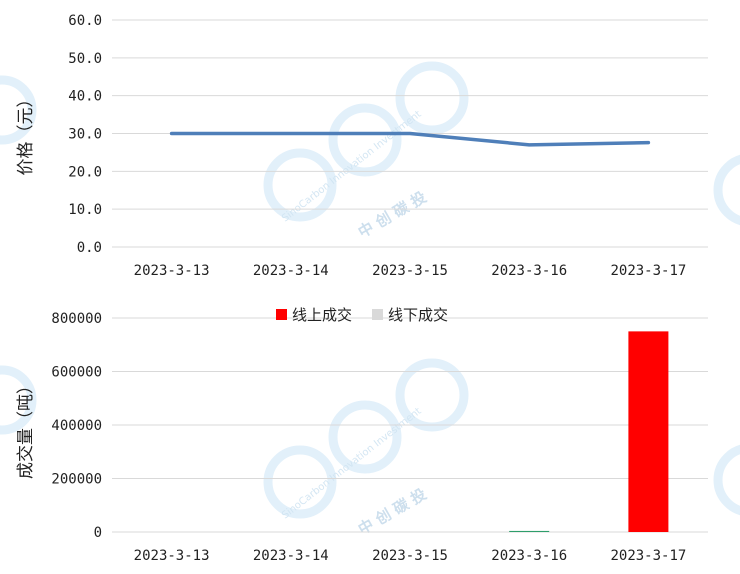 Image resolution: width=740 pixels, height=574 pixels. Describe the element at coordinates (529, 271) in the screenshot. I see `price-x-tick: 2023-3-16` at that location.